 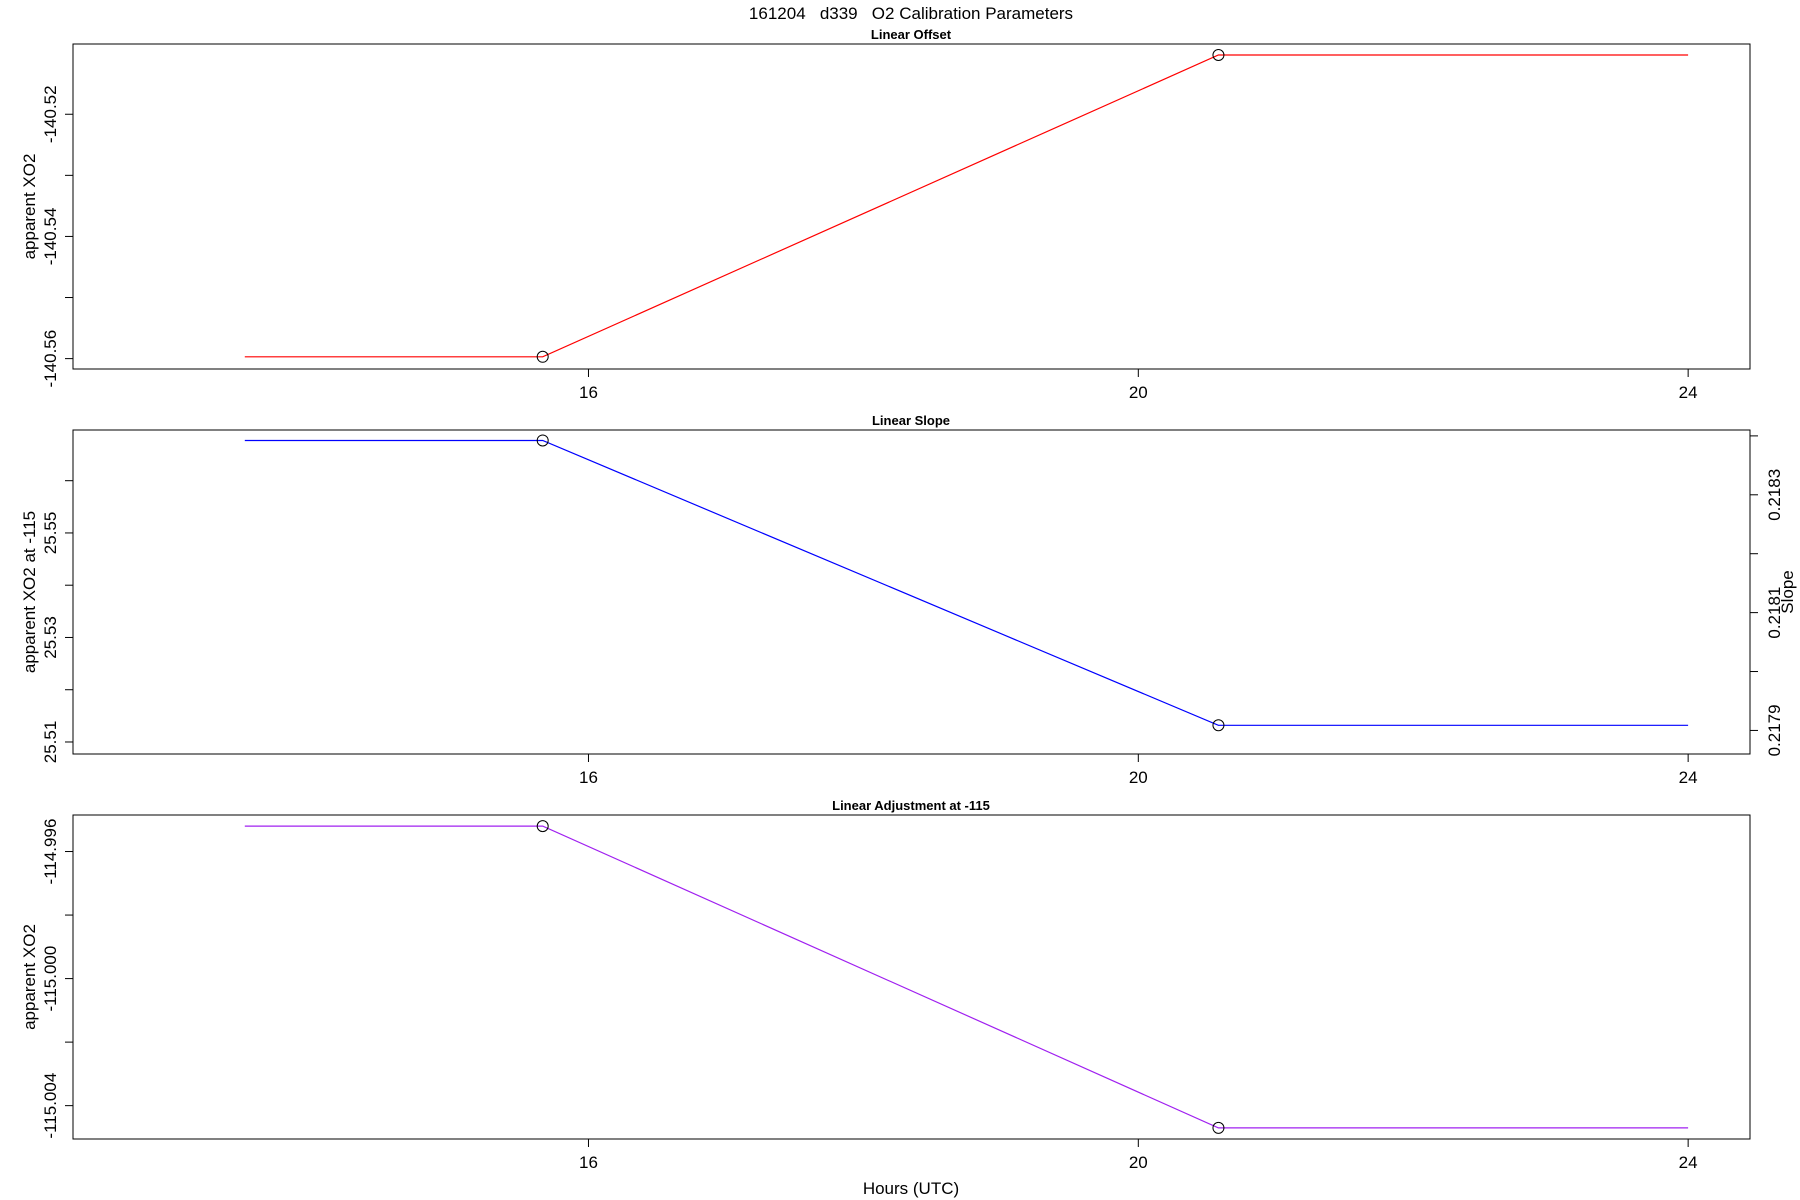 What do you see at coordinates (911, 1188) in the screenshot?
I see `x-axis-label: Hours (UTC)` at bounding box center [911, 1188].